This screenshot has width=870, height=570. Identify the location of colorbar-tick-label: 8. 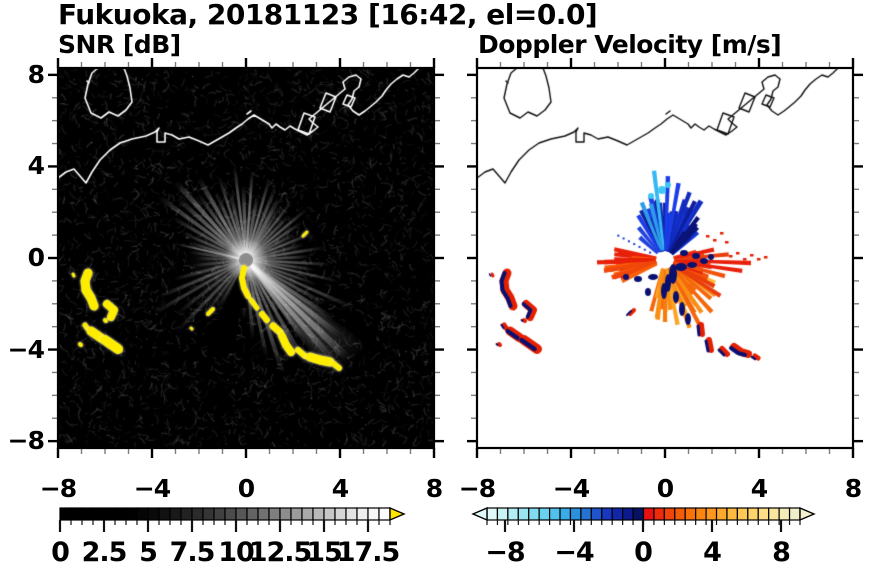
(781, 552).